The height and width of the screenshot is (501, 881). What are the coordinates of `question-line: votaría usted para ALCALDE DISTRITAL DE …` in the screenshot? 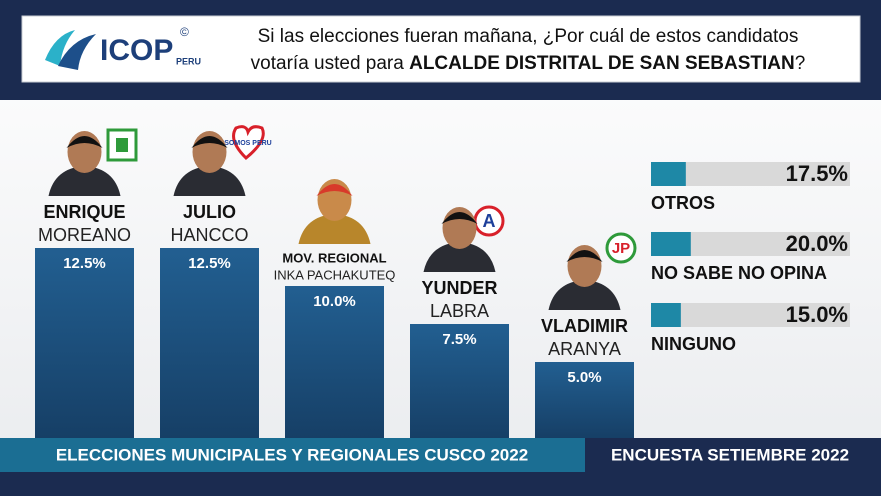 It's located at (528, 63).